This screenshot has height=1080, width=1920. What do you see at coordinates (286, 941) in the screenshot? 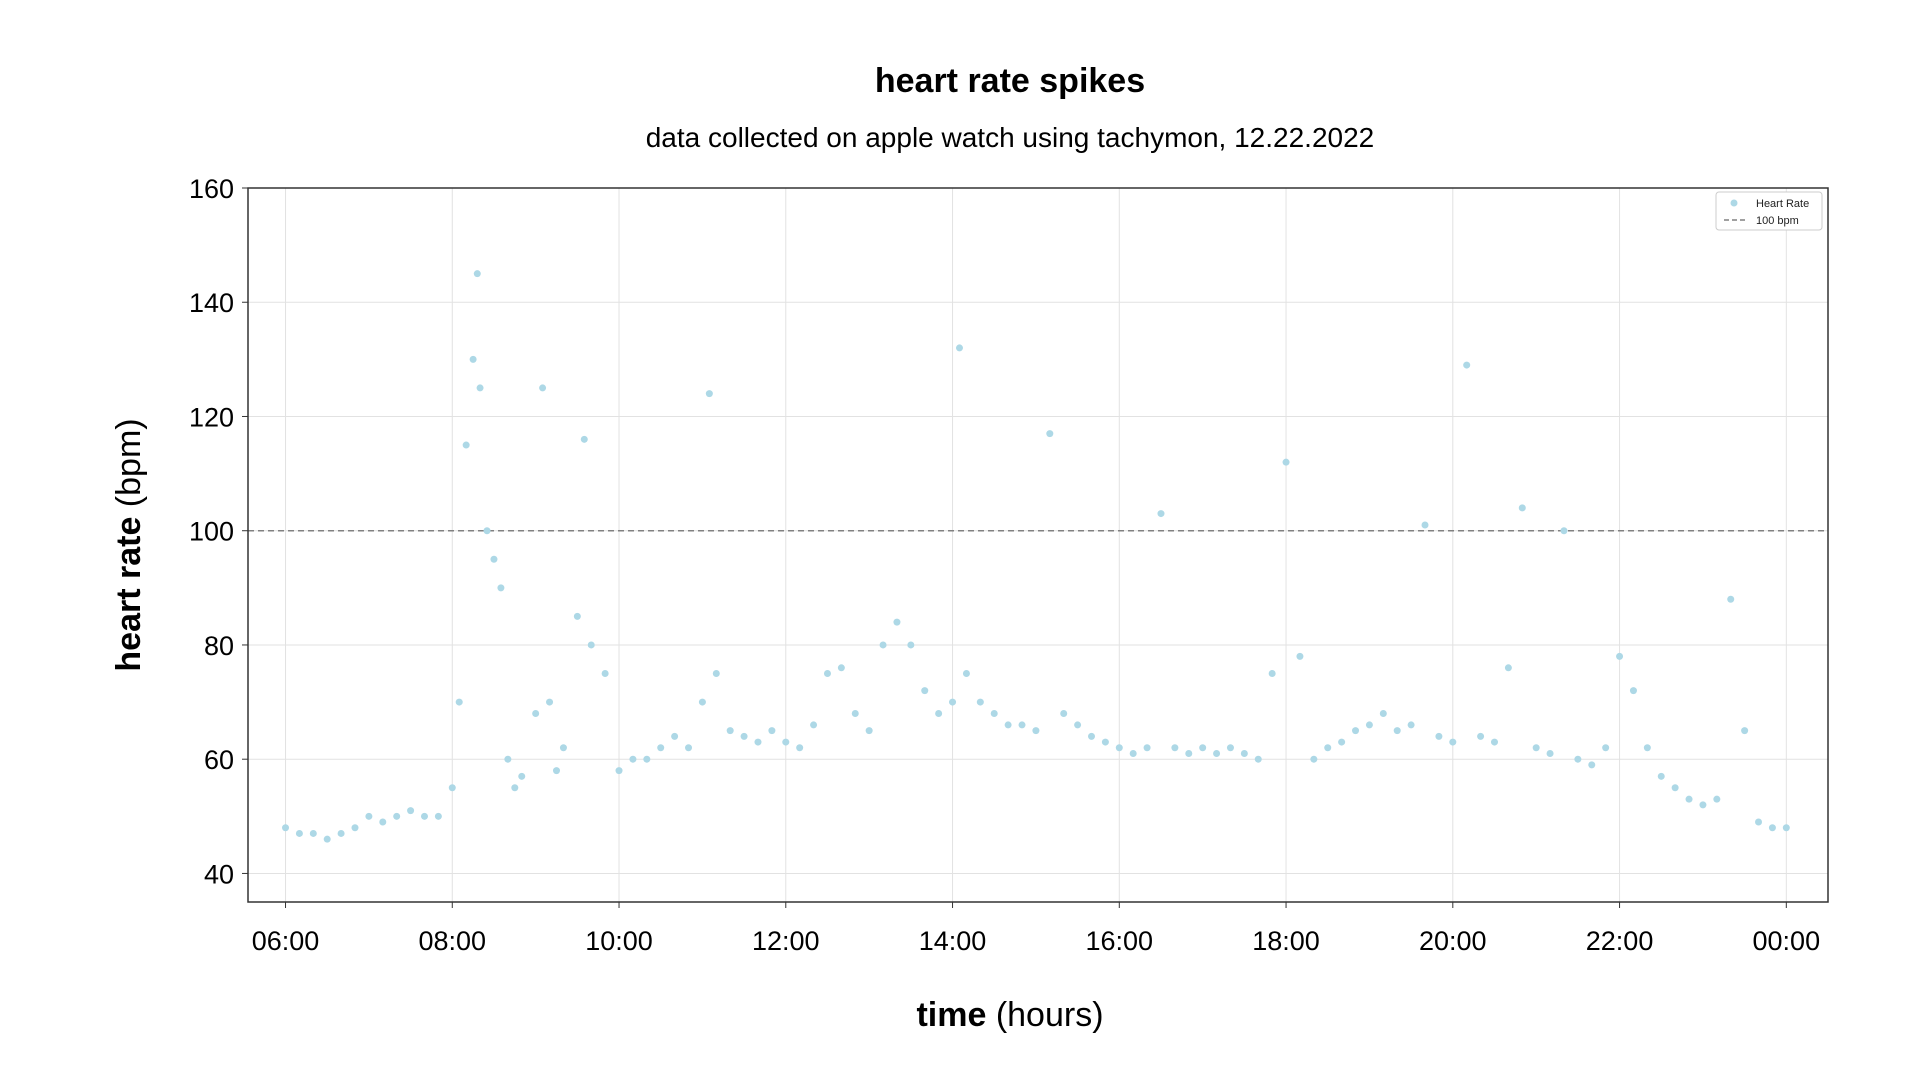
I see `x-tick-label: 06:00` at bounding box center [286, 941].